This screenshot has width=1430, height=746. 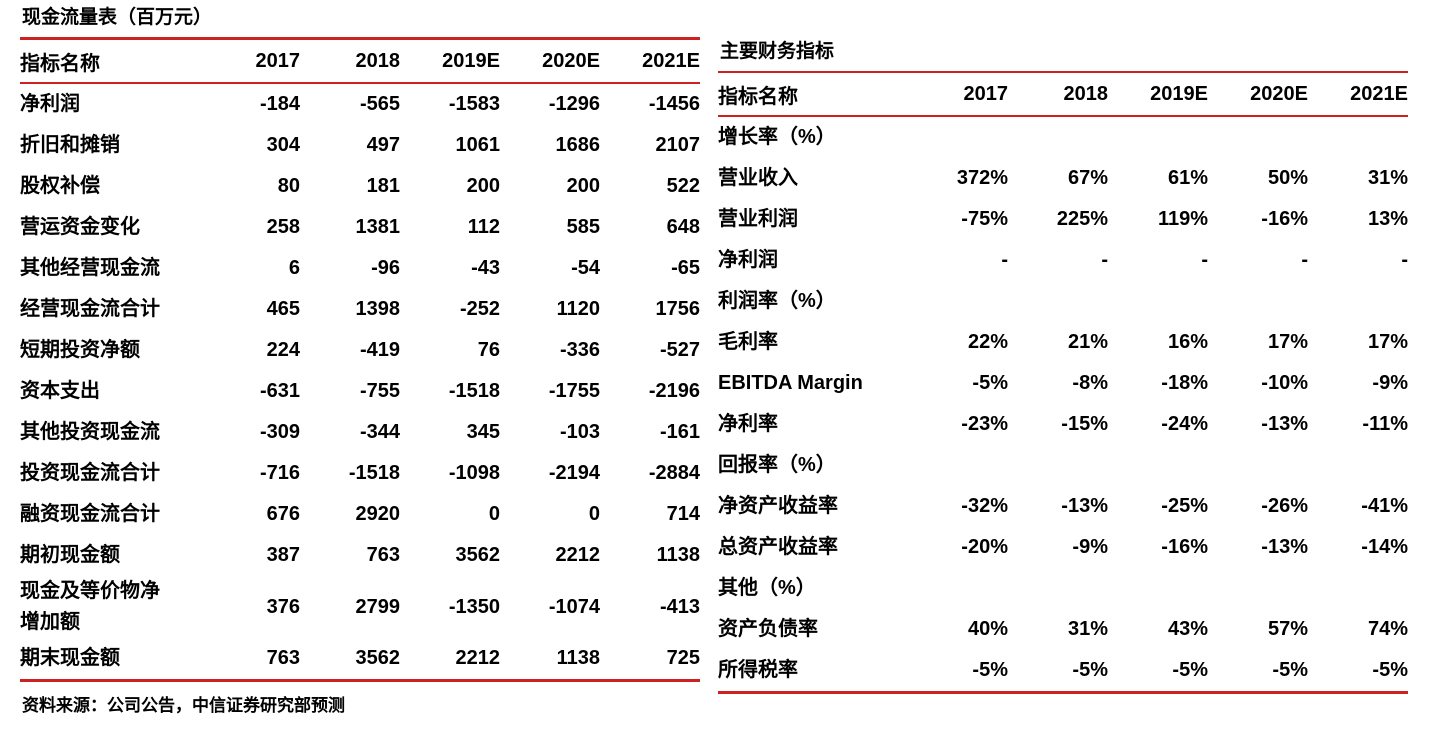 I want to click on cell-value: 225%, so click(x=1082, y=219).